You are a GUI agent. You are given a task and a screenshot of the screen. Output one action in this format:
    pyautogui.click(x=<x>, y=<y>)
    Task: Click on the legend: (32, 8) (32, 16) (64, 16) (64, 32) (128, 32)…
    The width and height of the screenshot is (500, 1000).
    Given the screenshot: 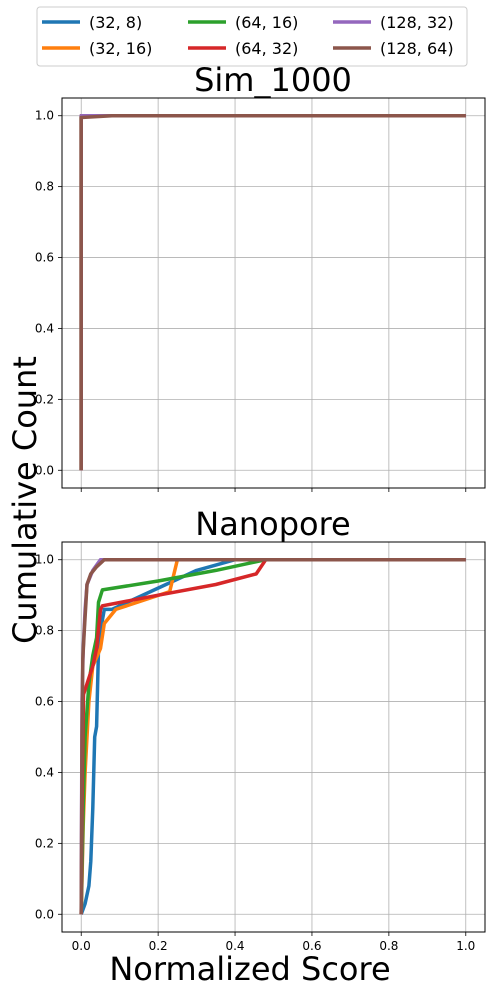 What is the action you would take?
    pyautogui.click(x=252, y=36)
    